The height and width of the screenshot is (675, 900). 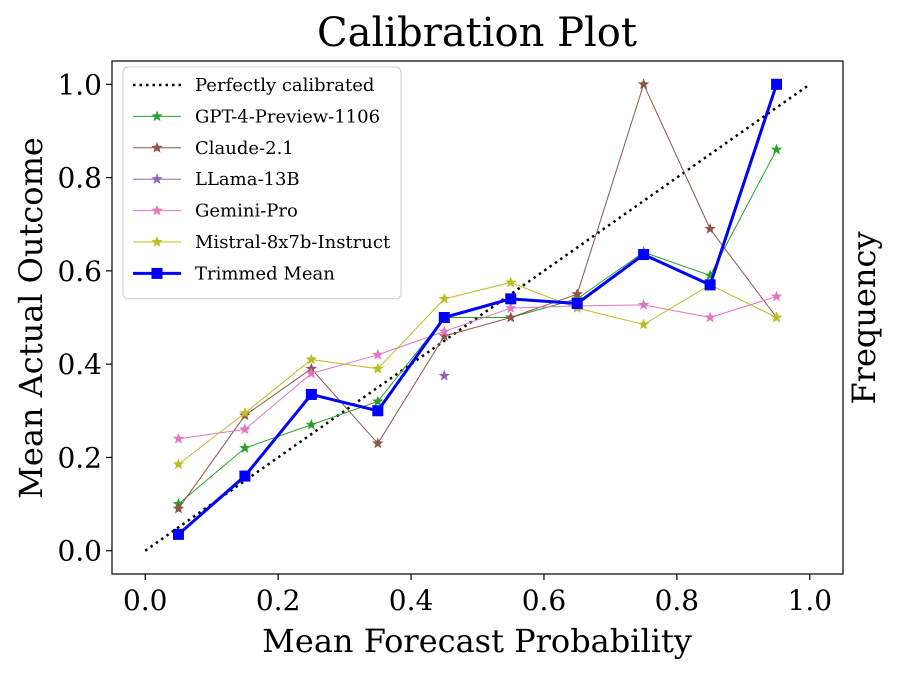 What do you see at coordinates (79, 271) in the screenshot?
I see `y-tick-label: 0.6` at bounding box center [79, 271].